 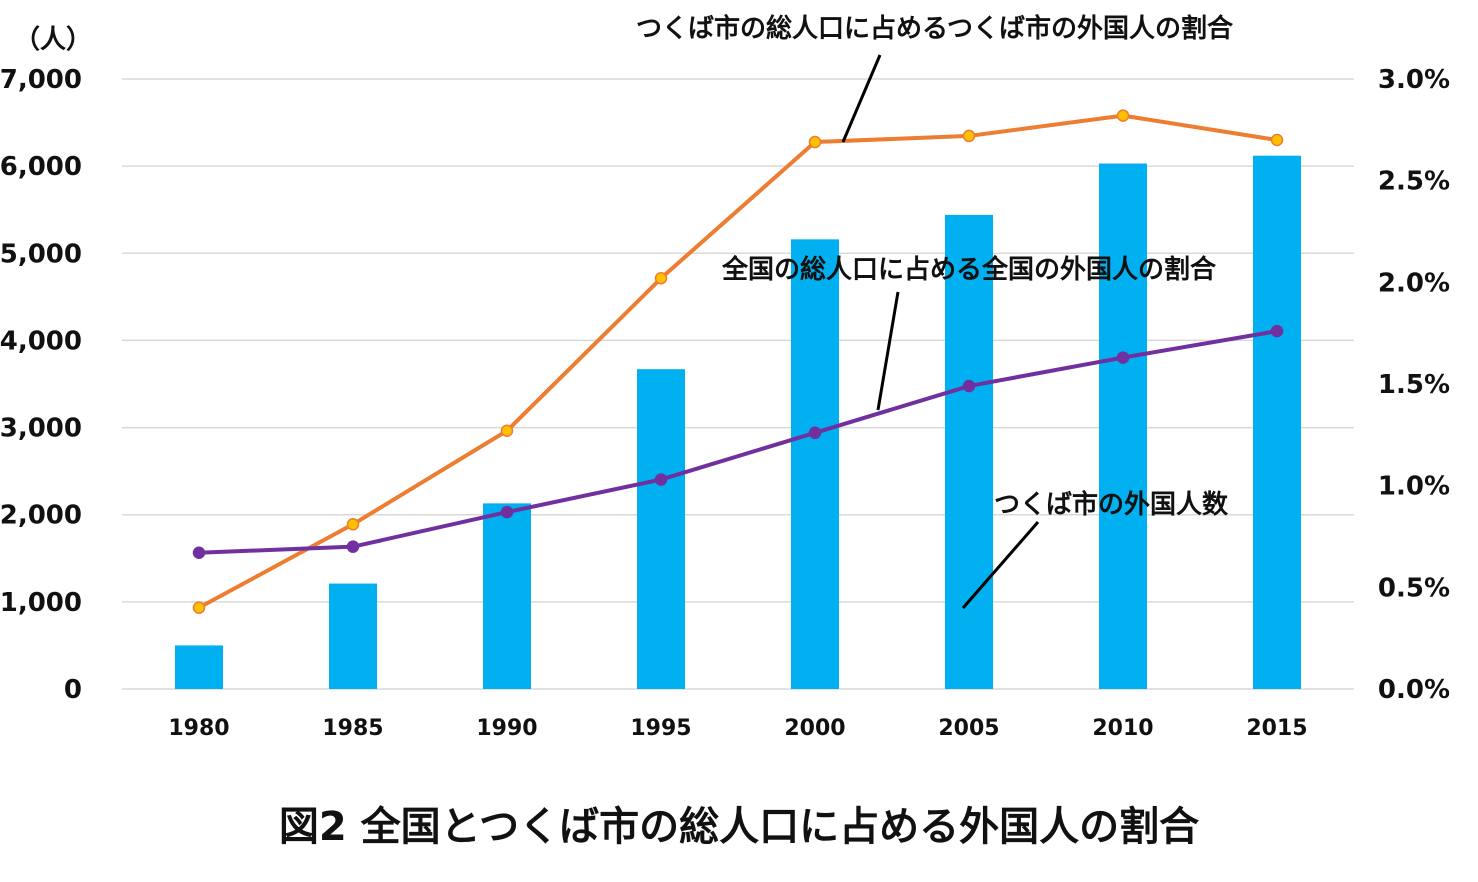 I want to click on x-axis-tick-label: 2000, so click(x=814, y=728).